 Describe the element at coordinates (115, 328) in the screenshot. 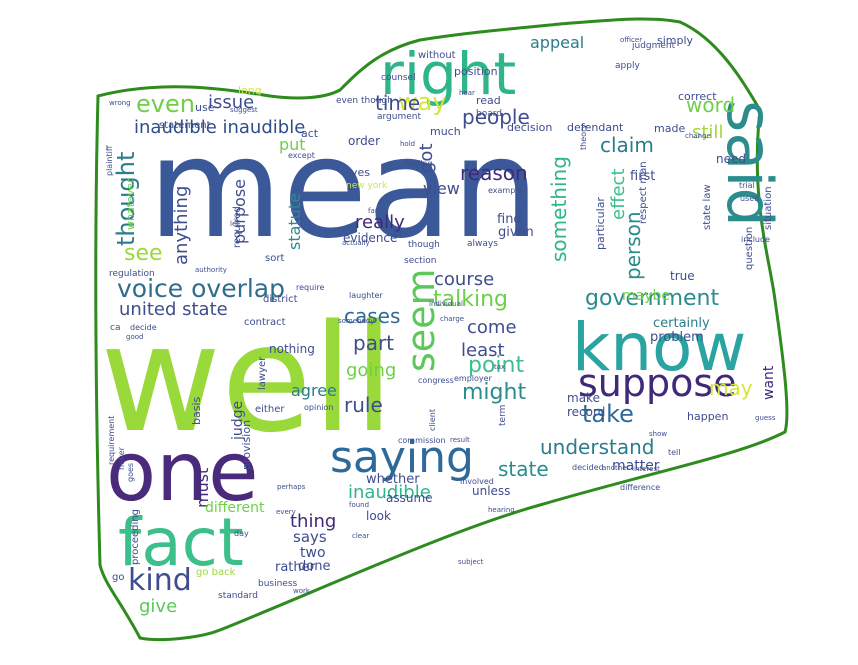

I see `word-ca: ca` at that location.